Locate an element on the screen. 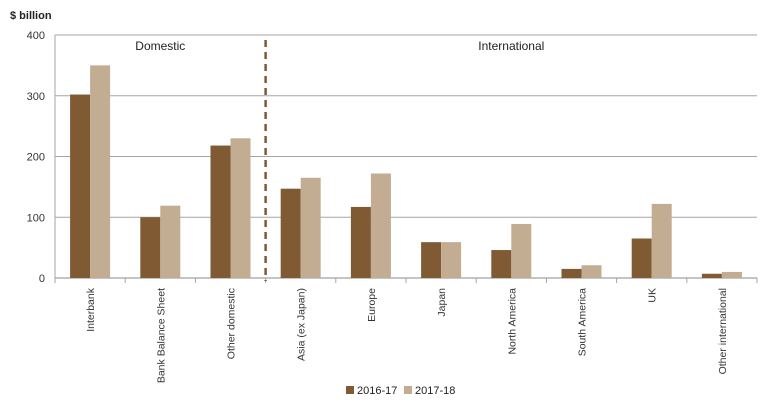  bar-2016-17-europe is located at coordinates (360, 242).